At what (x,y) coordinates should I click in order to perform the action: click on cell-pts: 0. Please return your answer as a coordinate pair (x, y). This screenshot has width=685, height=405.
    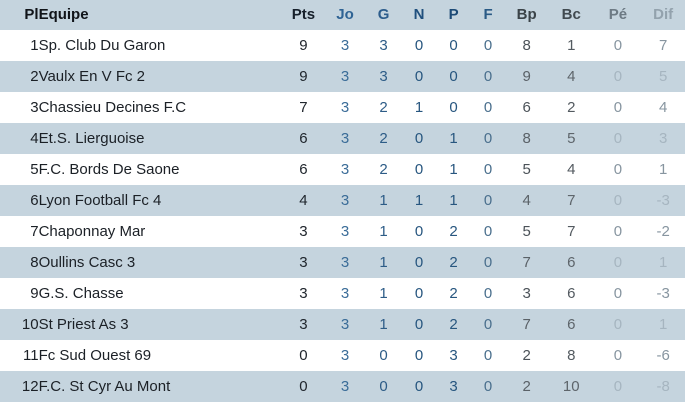
    Looking at the image, I should click on (303, 355).